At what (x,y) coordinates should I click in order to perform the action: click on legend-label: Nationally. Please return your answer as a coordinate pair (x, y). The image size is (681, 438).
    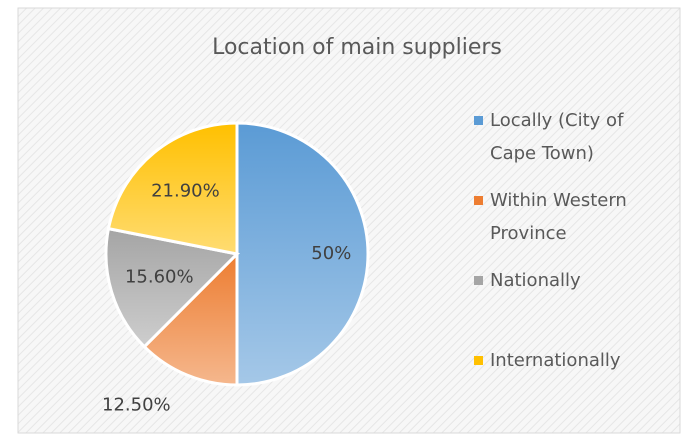
    Looking at the image, I should click on (535, 280).